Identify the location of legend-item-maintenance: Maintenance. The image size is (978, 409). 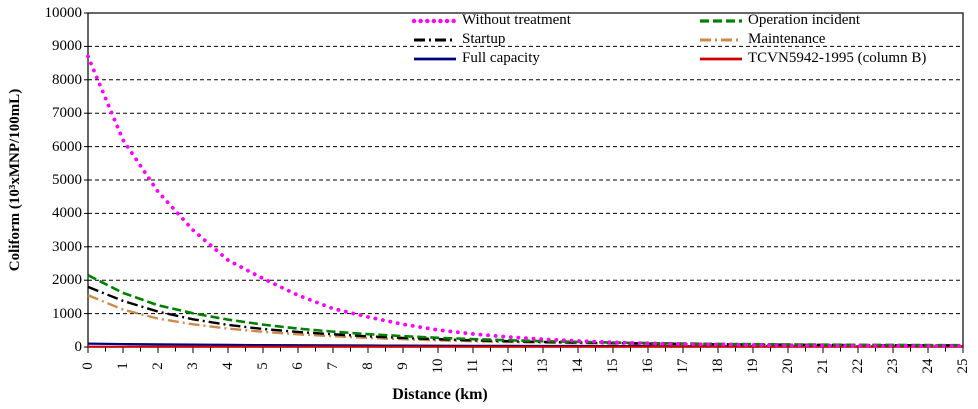
(812, 39).